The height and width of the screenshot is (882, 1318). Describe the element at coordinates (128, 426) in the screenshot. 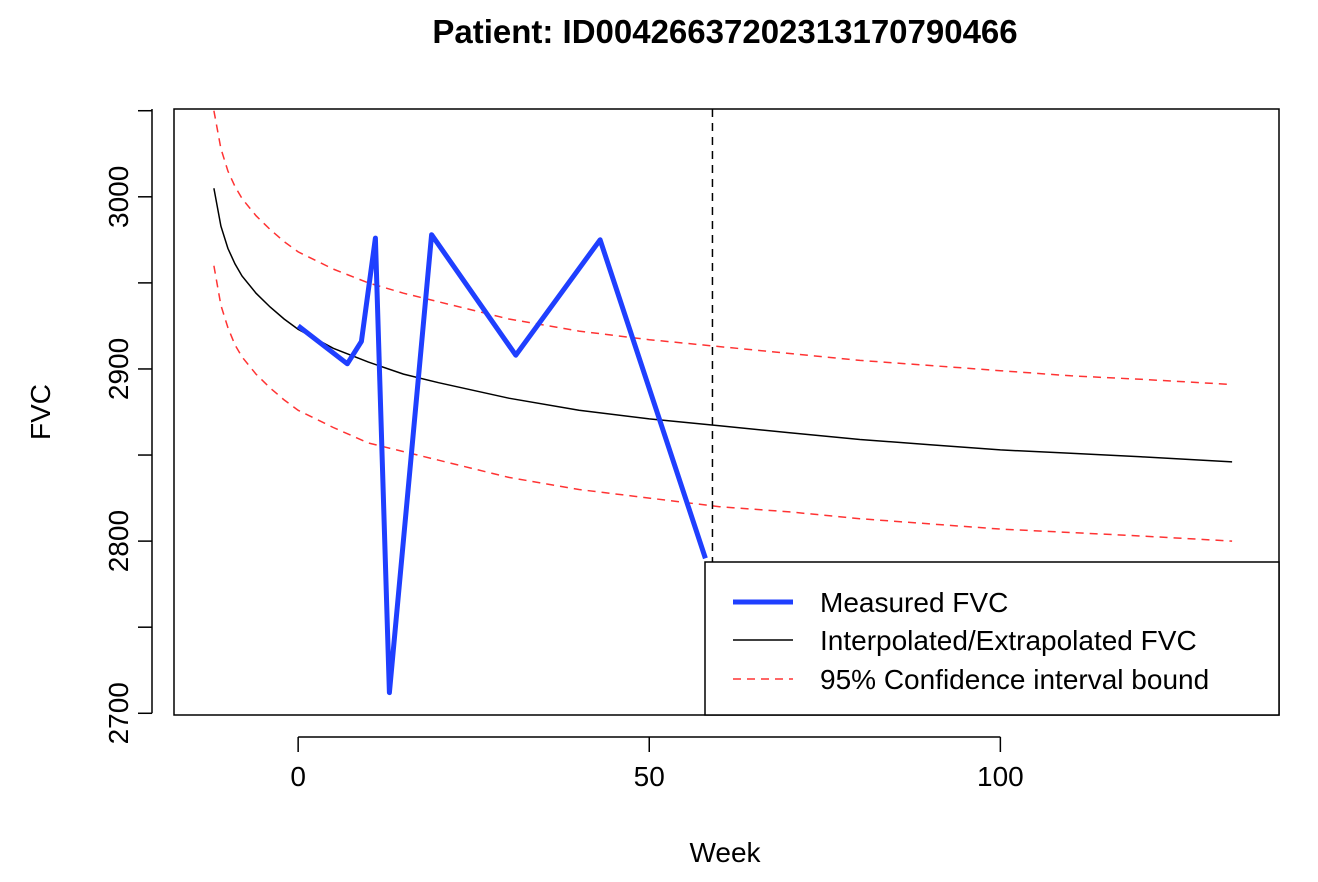

I see `y-axis: 2700 2800 2900 3000` at that location.